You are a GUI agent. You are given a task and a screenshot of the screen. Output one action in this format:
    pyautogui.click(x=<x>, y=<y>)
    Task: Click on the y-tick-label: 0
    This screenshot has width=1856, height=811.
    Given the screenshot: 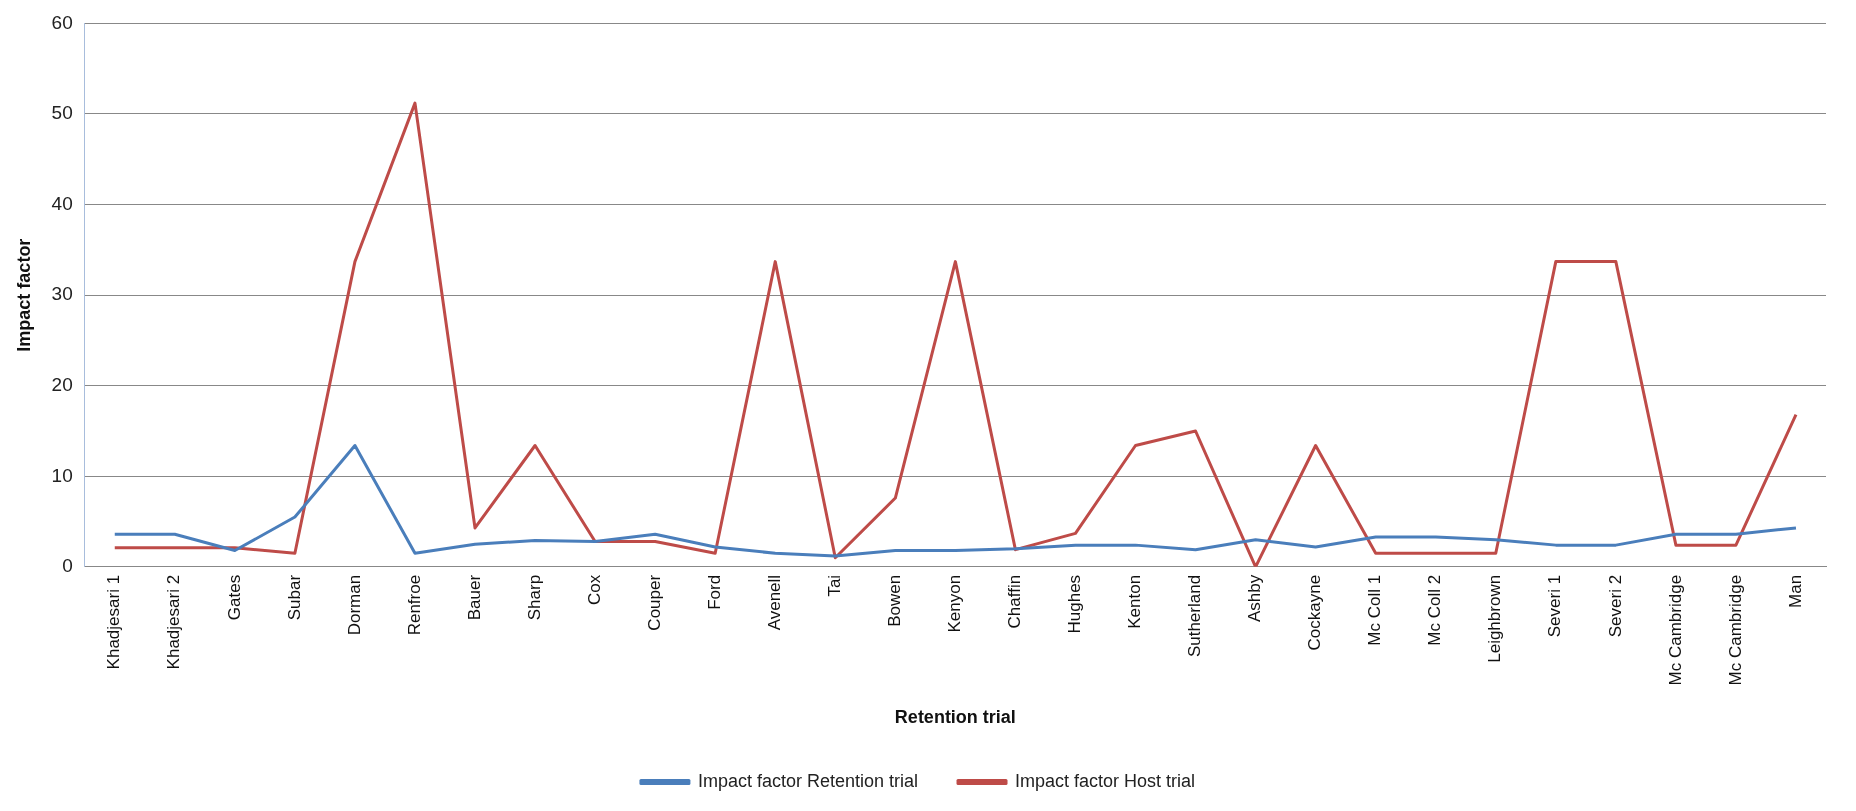 What is the action you would take?
    pyautogui.click(x=67, y=566)
    